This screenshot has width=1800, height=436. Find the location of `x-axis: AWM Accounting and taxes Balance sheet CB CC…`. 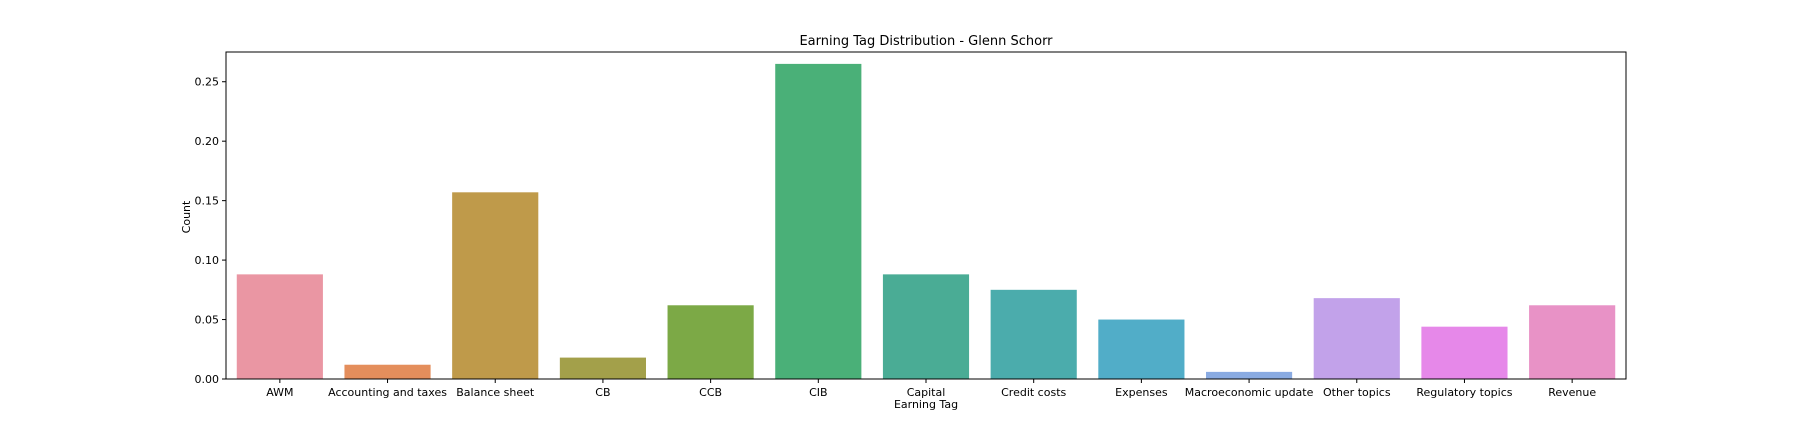

x-axis: AWM Accounting and taxes Balance sheet CB CC… is located at coordinates (931, 389).